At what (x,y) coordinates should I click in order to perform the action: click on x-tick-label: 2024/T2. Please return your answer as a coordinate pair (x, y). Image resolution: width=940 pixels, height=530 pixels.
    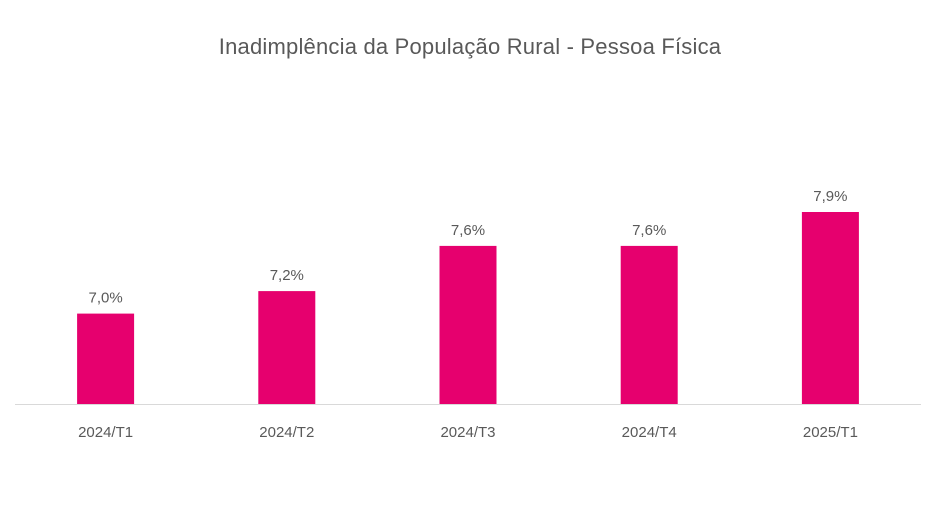
    Looking at the image, I should click on (286, 432).